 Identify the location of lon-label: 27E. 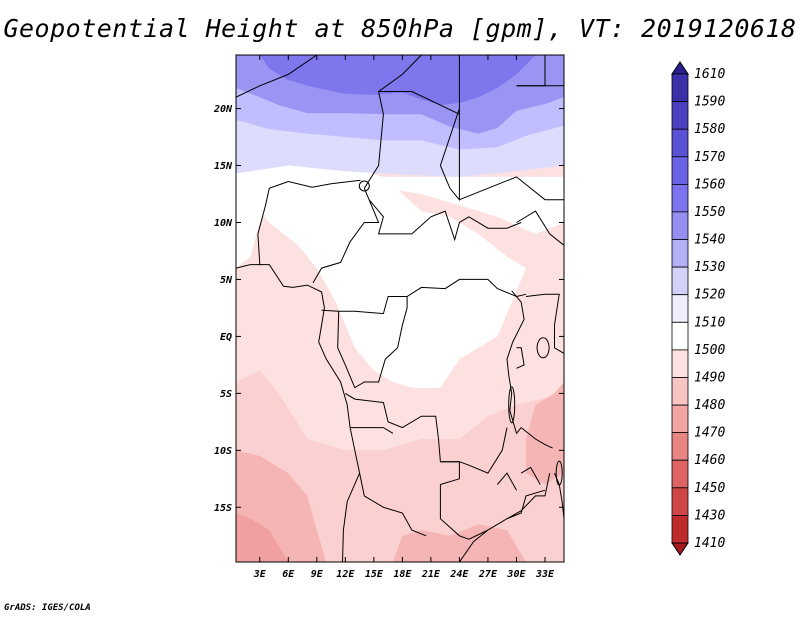
(488, 574).